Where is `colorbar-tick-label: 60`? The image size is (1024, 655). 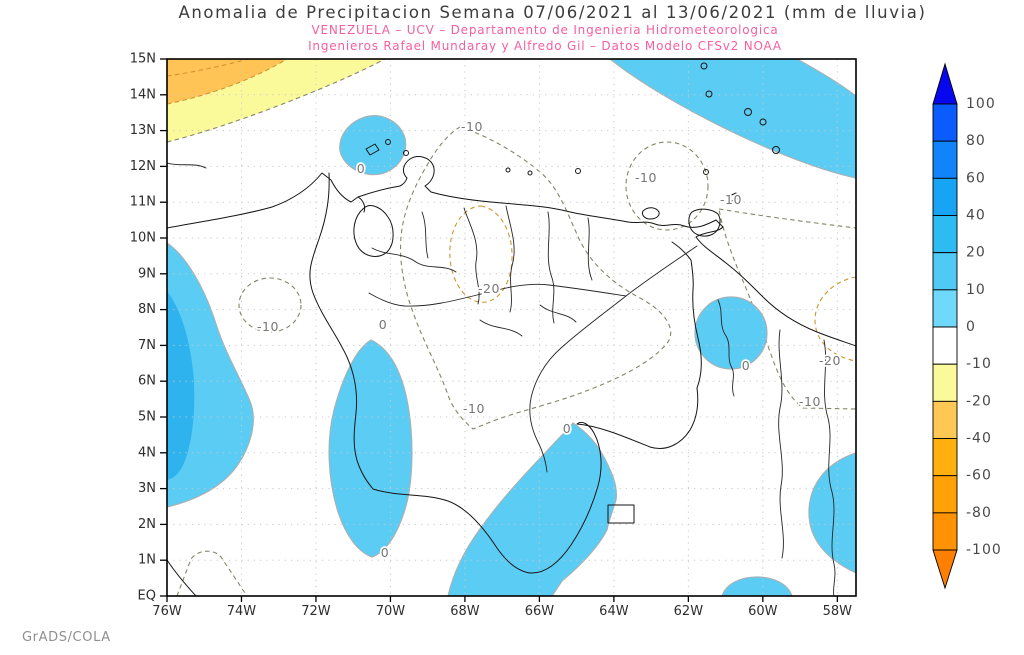
colorbar-tick-label: 60 is located at coordinates (976, 178).